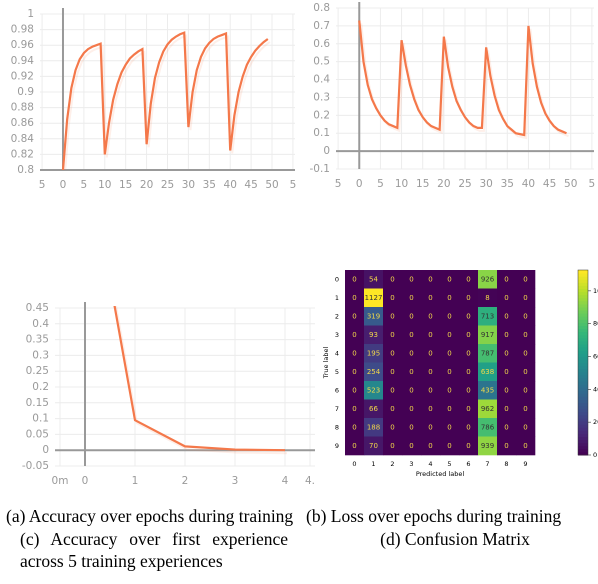 The image size is (598, 584). I want to click on x-tick-label: 0, so click(359, 184).